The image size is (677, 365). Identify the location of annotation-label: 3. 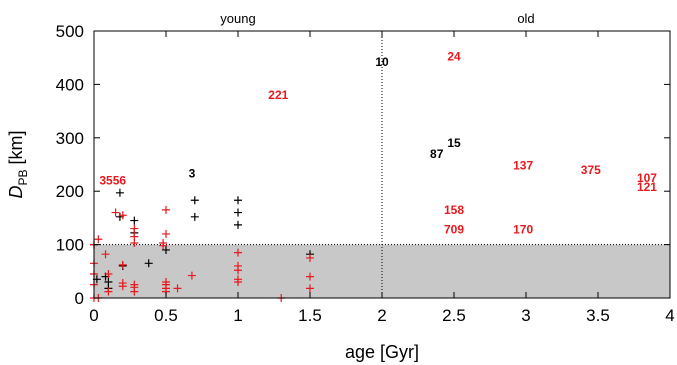
(192, 174).